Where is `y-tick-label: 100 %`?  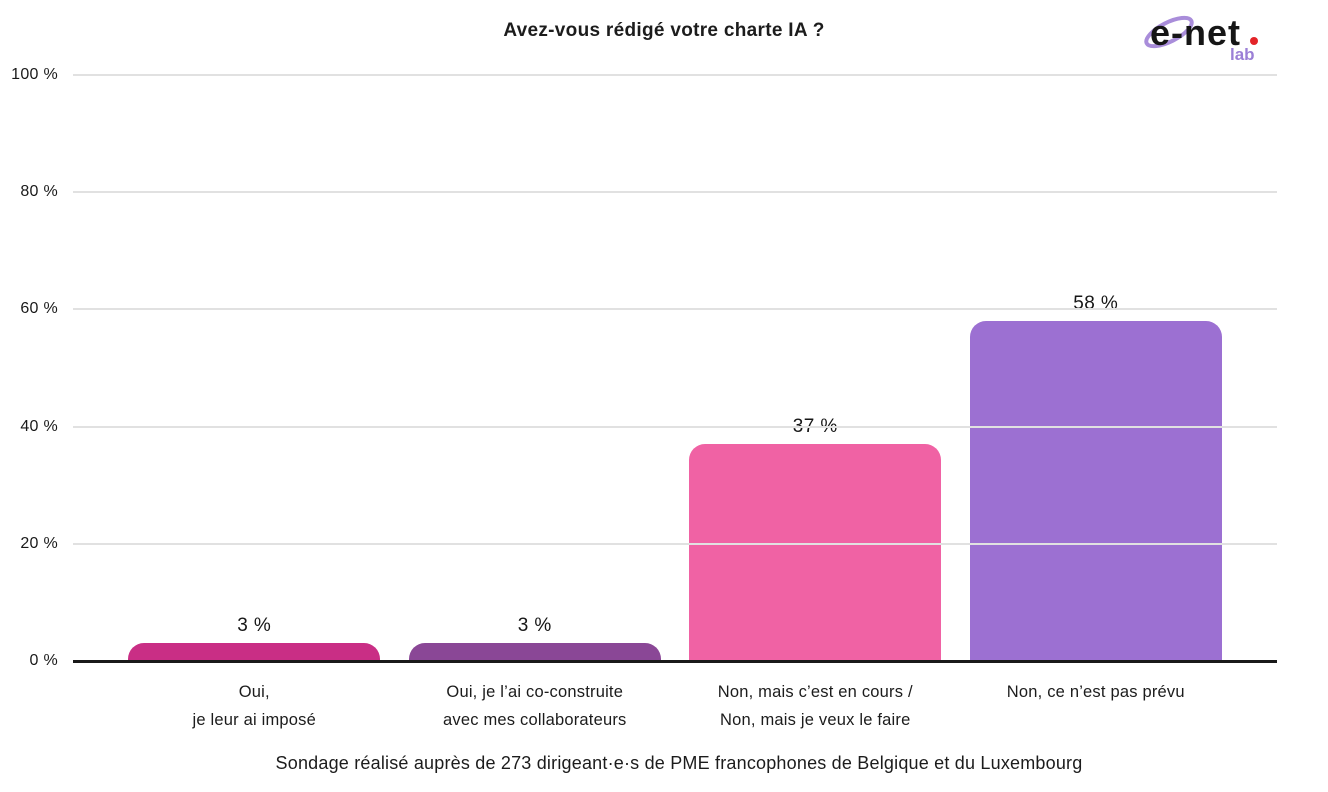
y-tick-label: 100 % is located at coordinates (34, 74).